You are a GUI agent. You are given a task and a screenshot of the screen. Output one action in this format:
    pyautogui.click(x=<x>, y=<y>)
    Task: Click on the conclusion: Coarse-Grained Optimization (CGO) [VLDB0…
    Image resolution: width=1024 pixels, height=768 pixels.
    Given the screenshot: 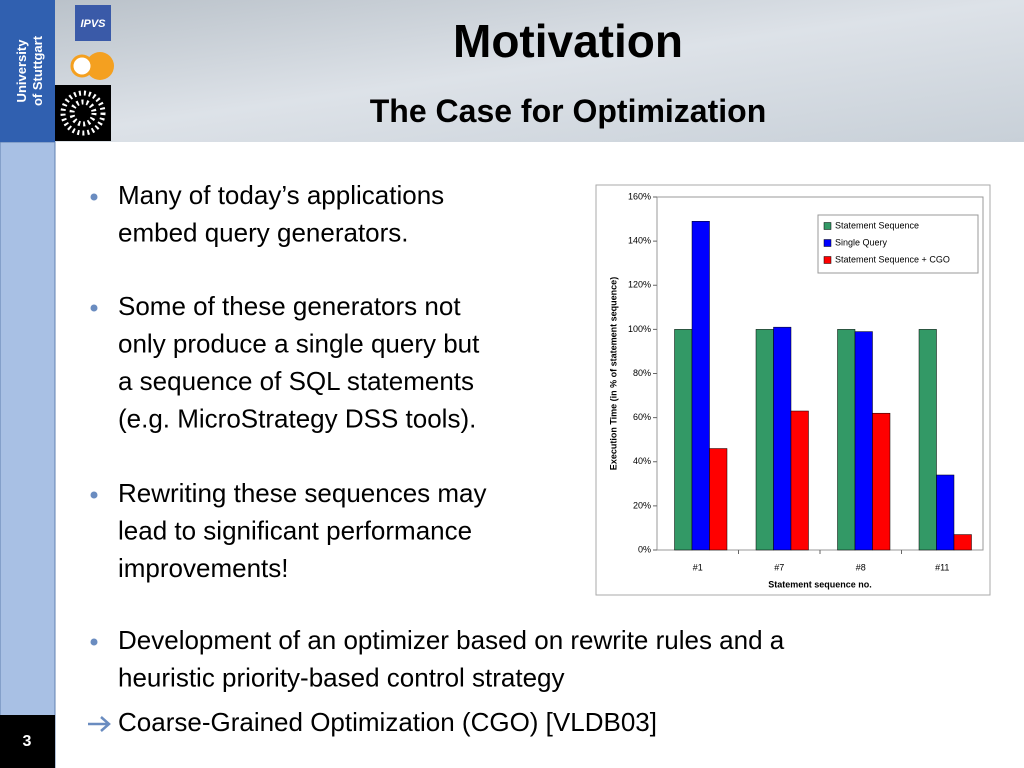 What is the action you would take?
    pyautogui.click(x=387, y=722)
    